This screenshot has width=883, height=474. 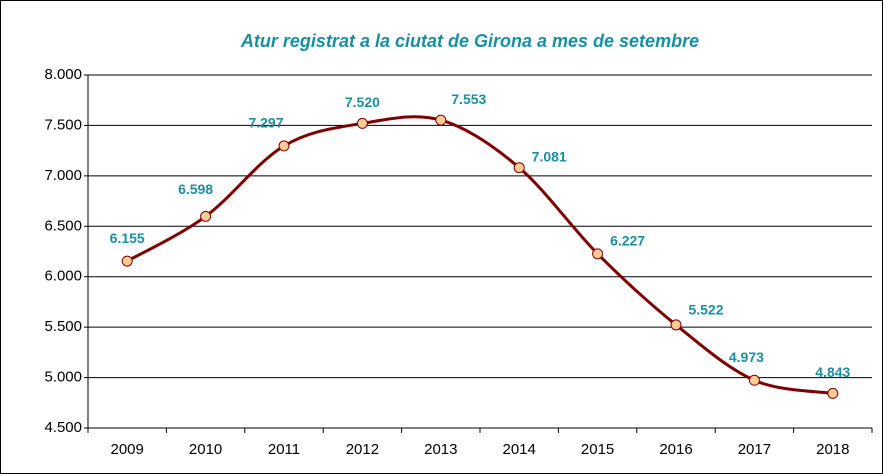 What do you see at coordinates (362, 102) in the screenshot?
I see `data-label: 7.520` at bounding box center [362, 102].